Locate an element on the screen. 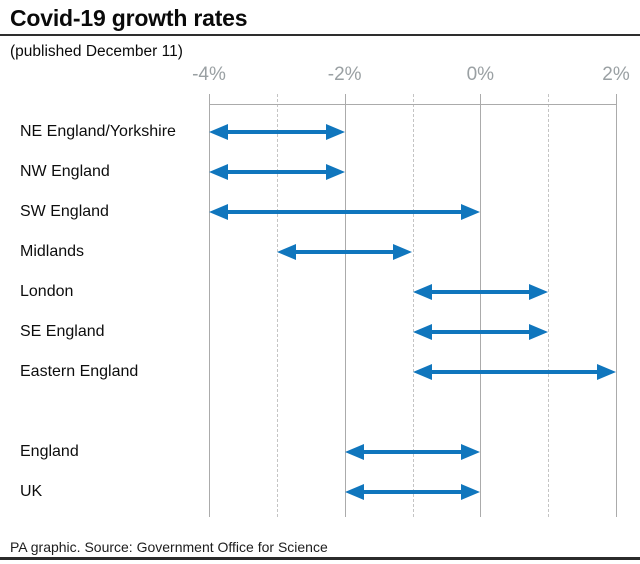 The height and width of the screenshot is (564, 640). row-label: England is located at coordinates (49, 451).